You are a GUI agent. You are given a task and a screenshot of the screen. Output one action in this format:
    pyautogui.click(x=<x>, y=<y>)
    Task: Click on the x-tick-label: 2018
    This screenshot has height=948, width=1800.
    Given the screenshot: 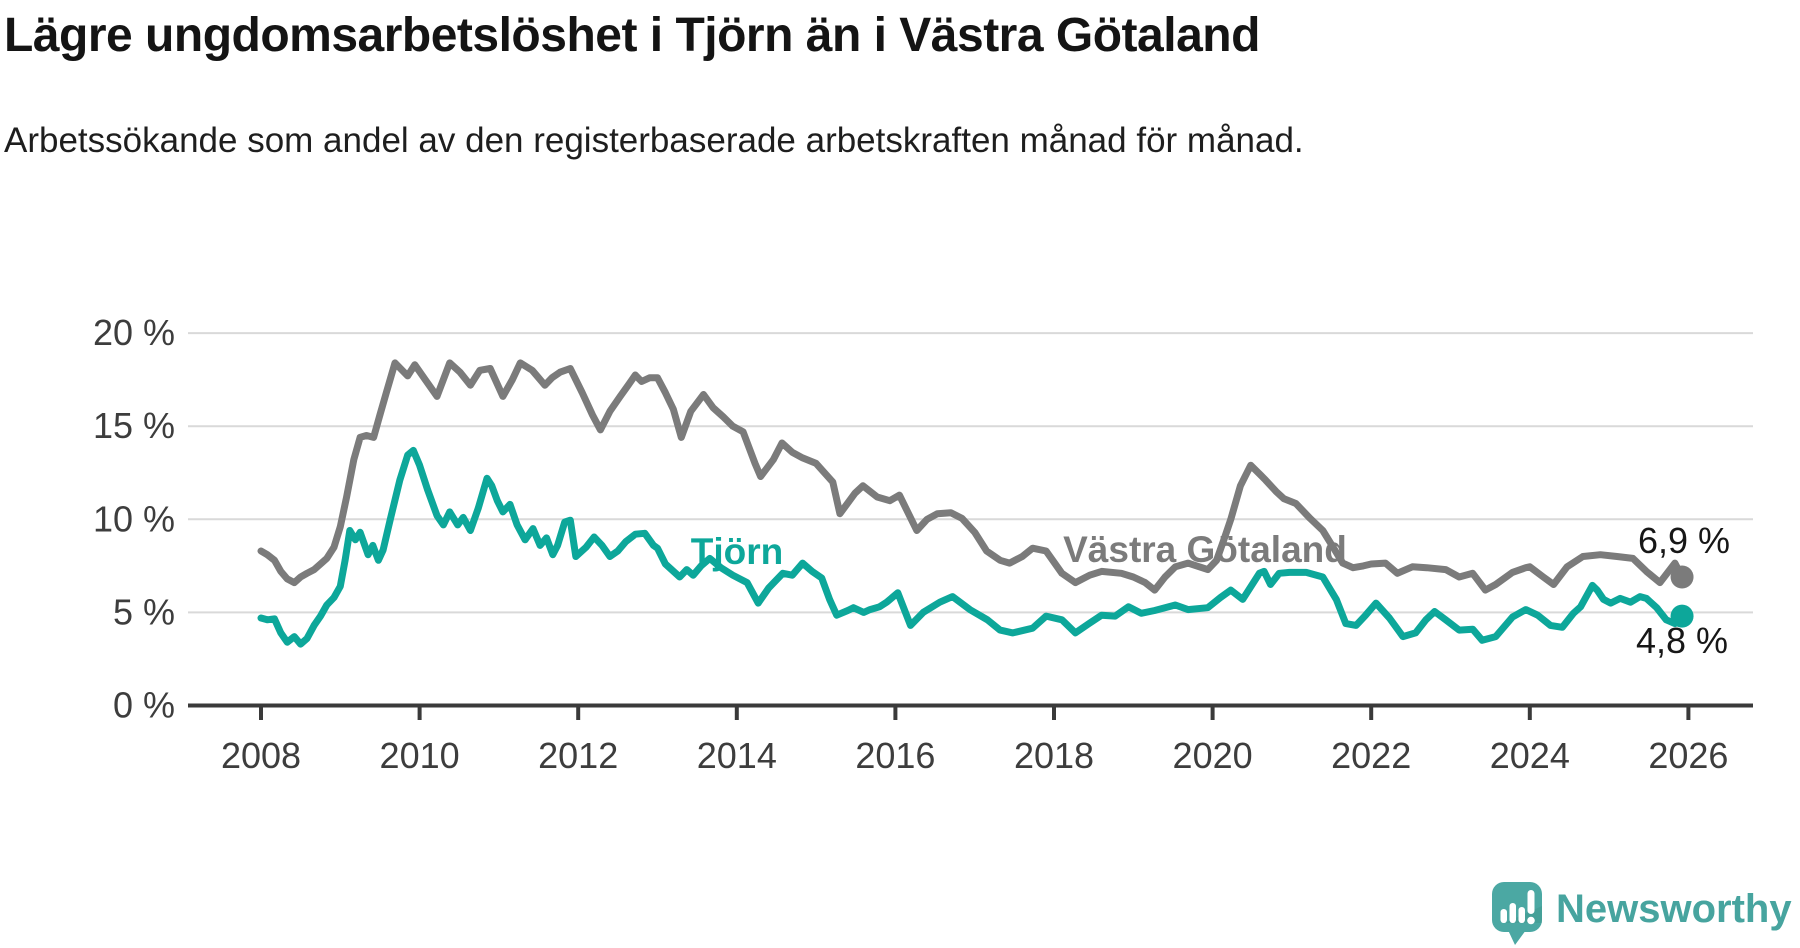 What is the action you would take?
    pyautogui.click(x=1054, y=755)
    